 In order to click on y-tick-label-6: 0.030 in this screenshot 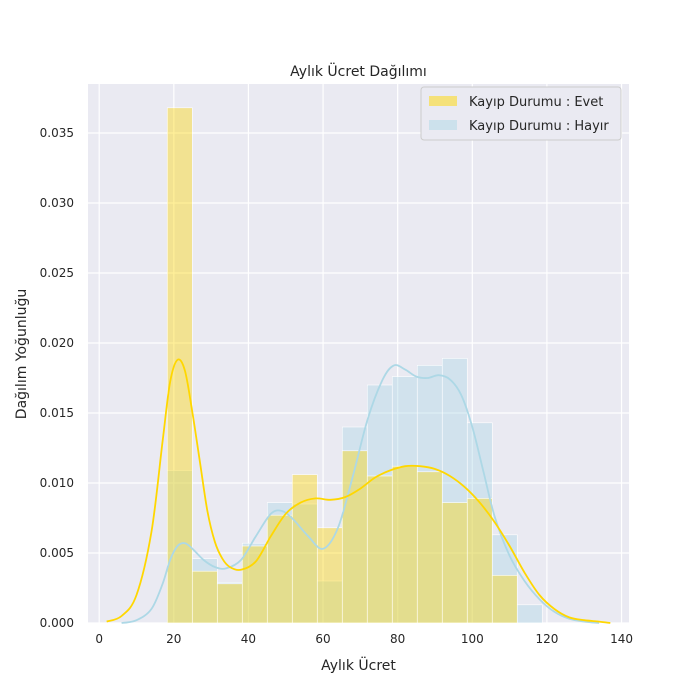, I will do `click(57, 203)`.